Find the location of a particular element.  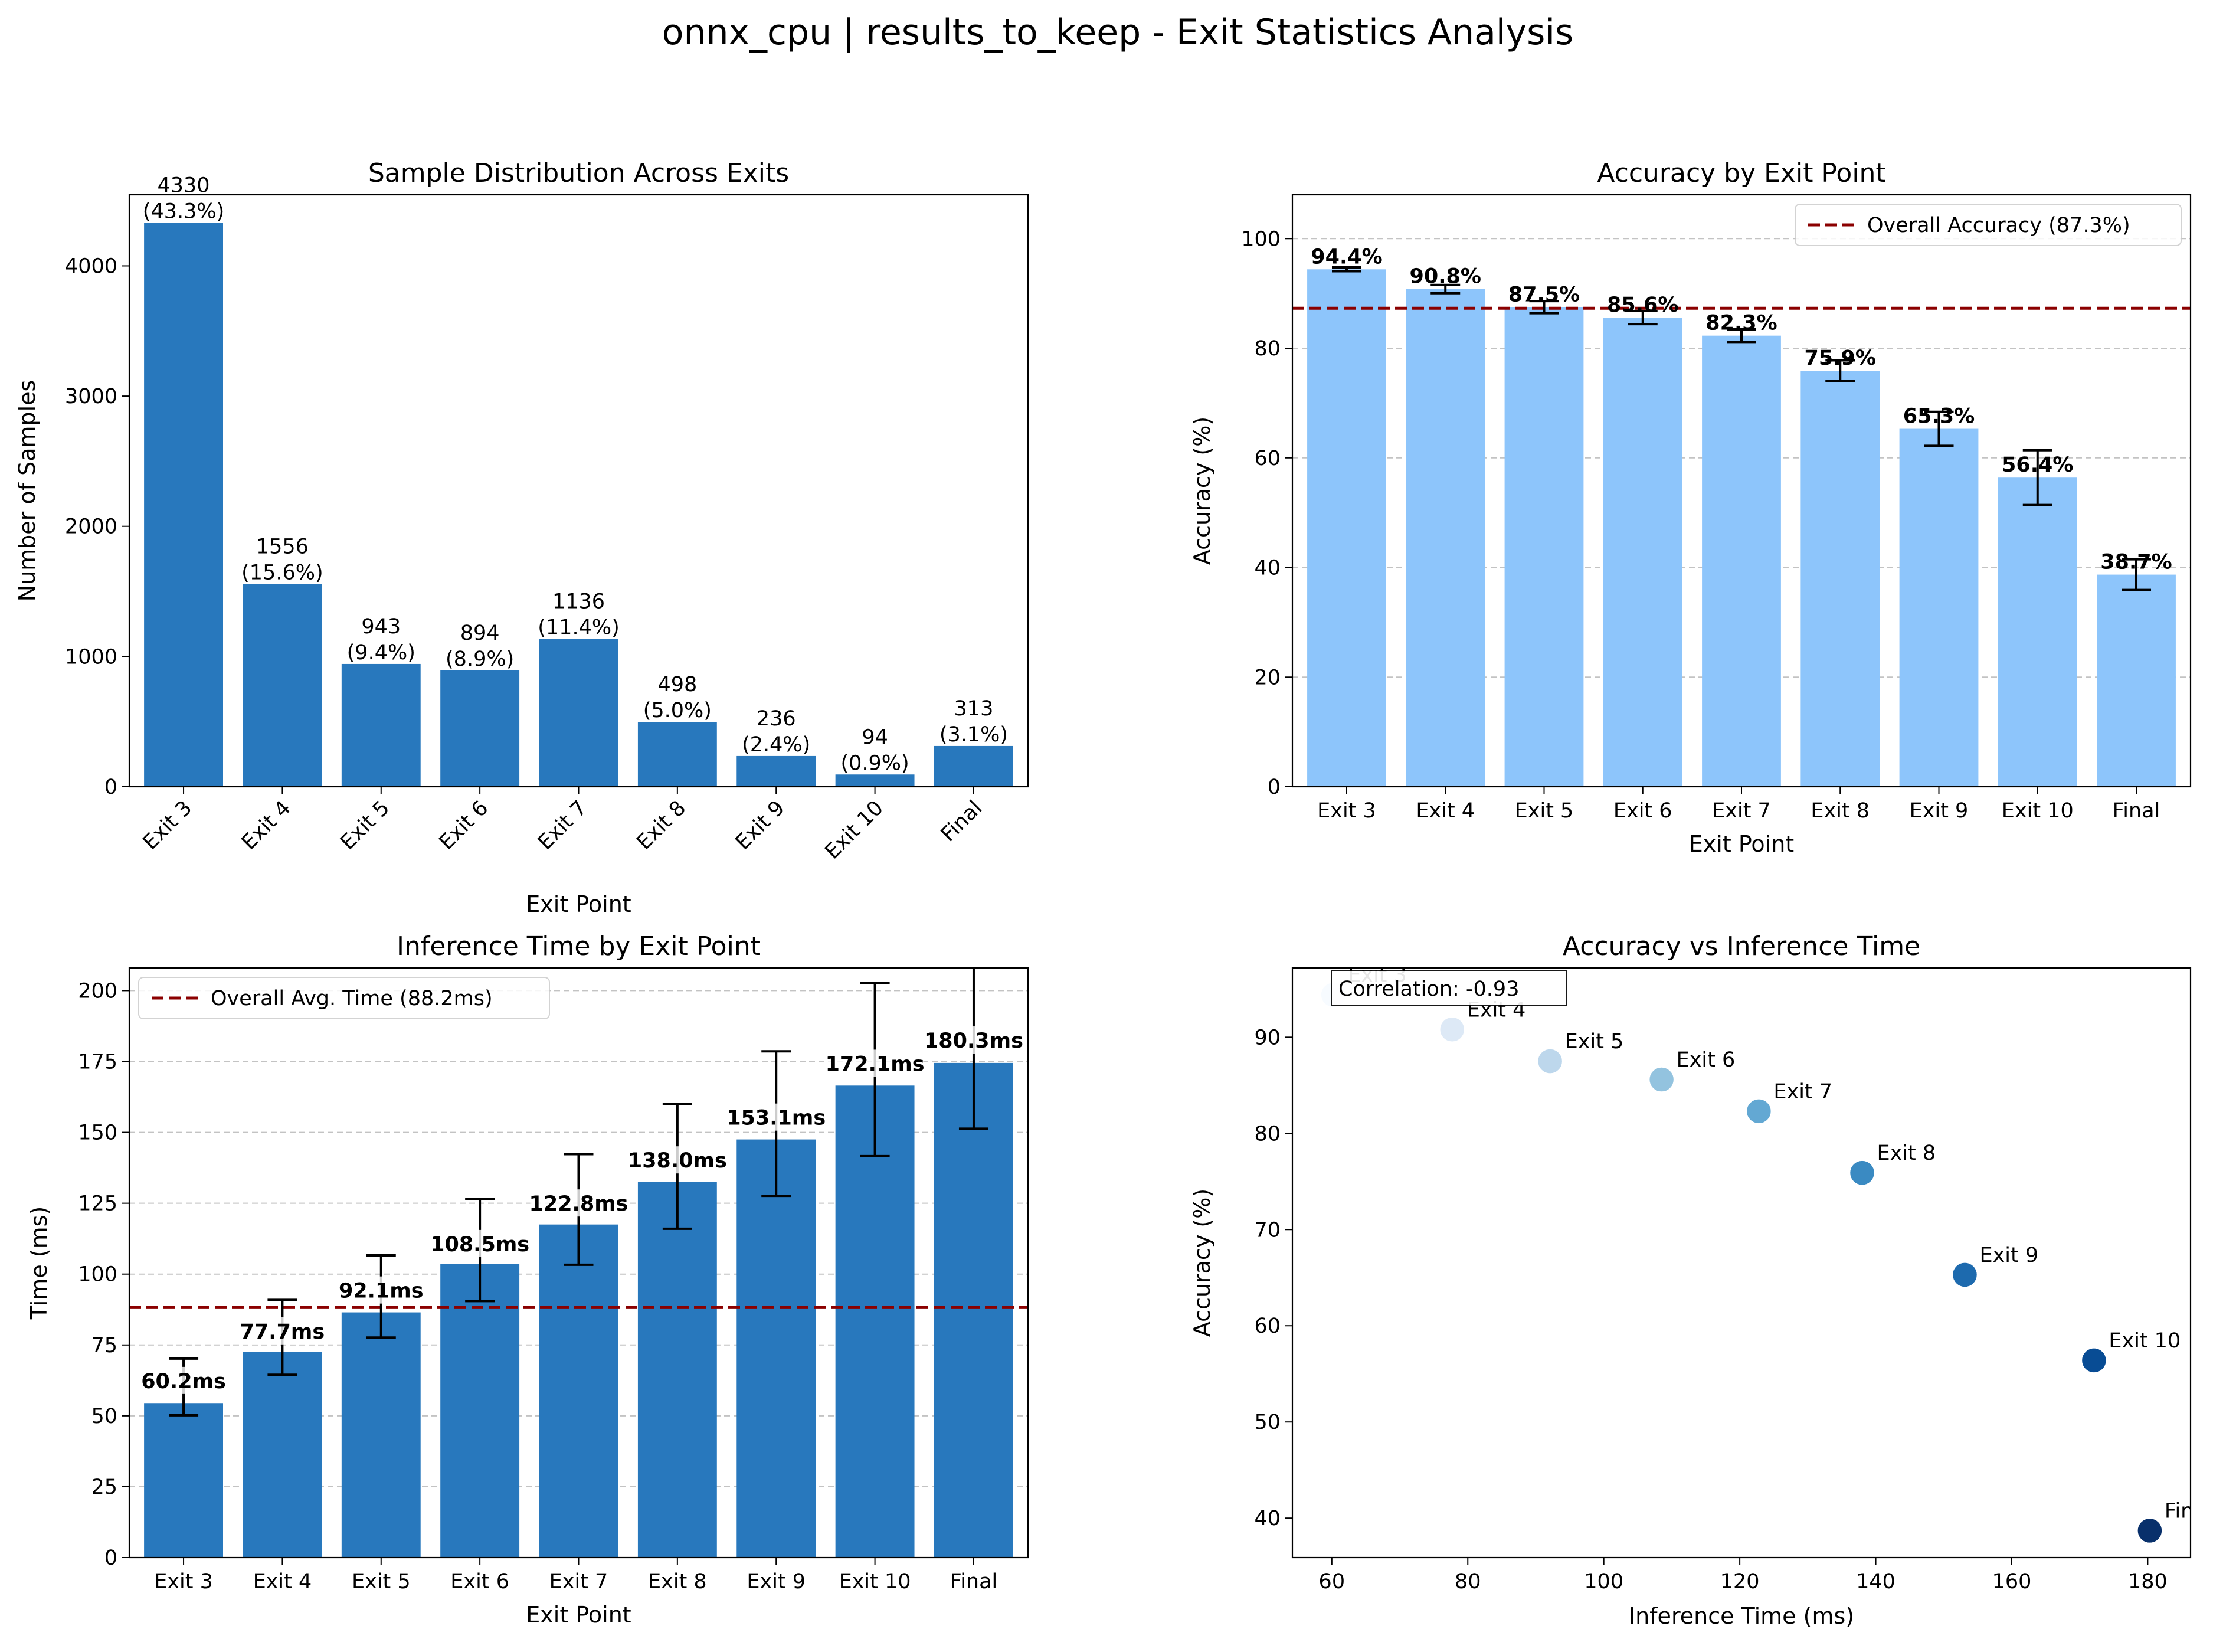

time-value-label-1: 77.7ms is located at coordinates (282, 1332).